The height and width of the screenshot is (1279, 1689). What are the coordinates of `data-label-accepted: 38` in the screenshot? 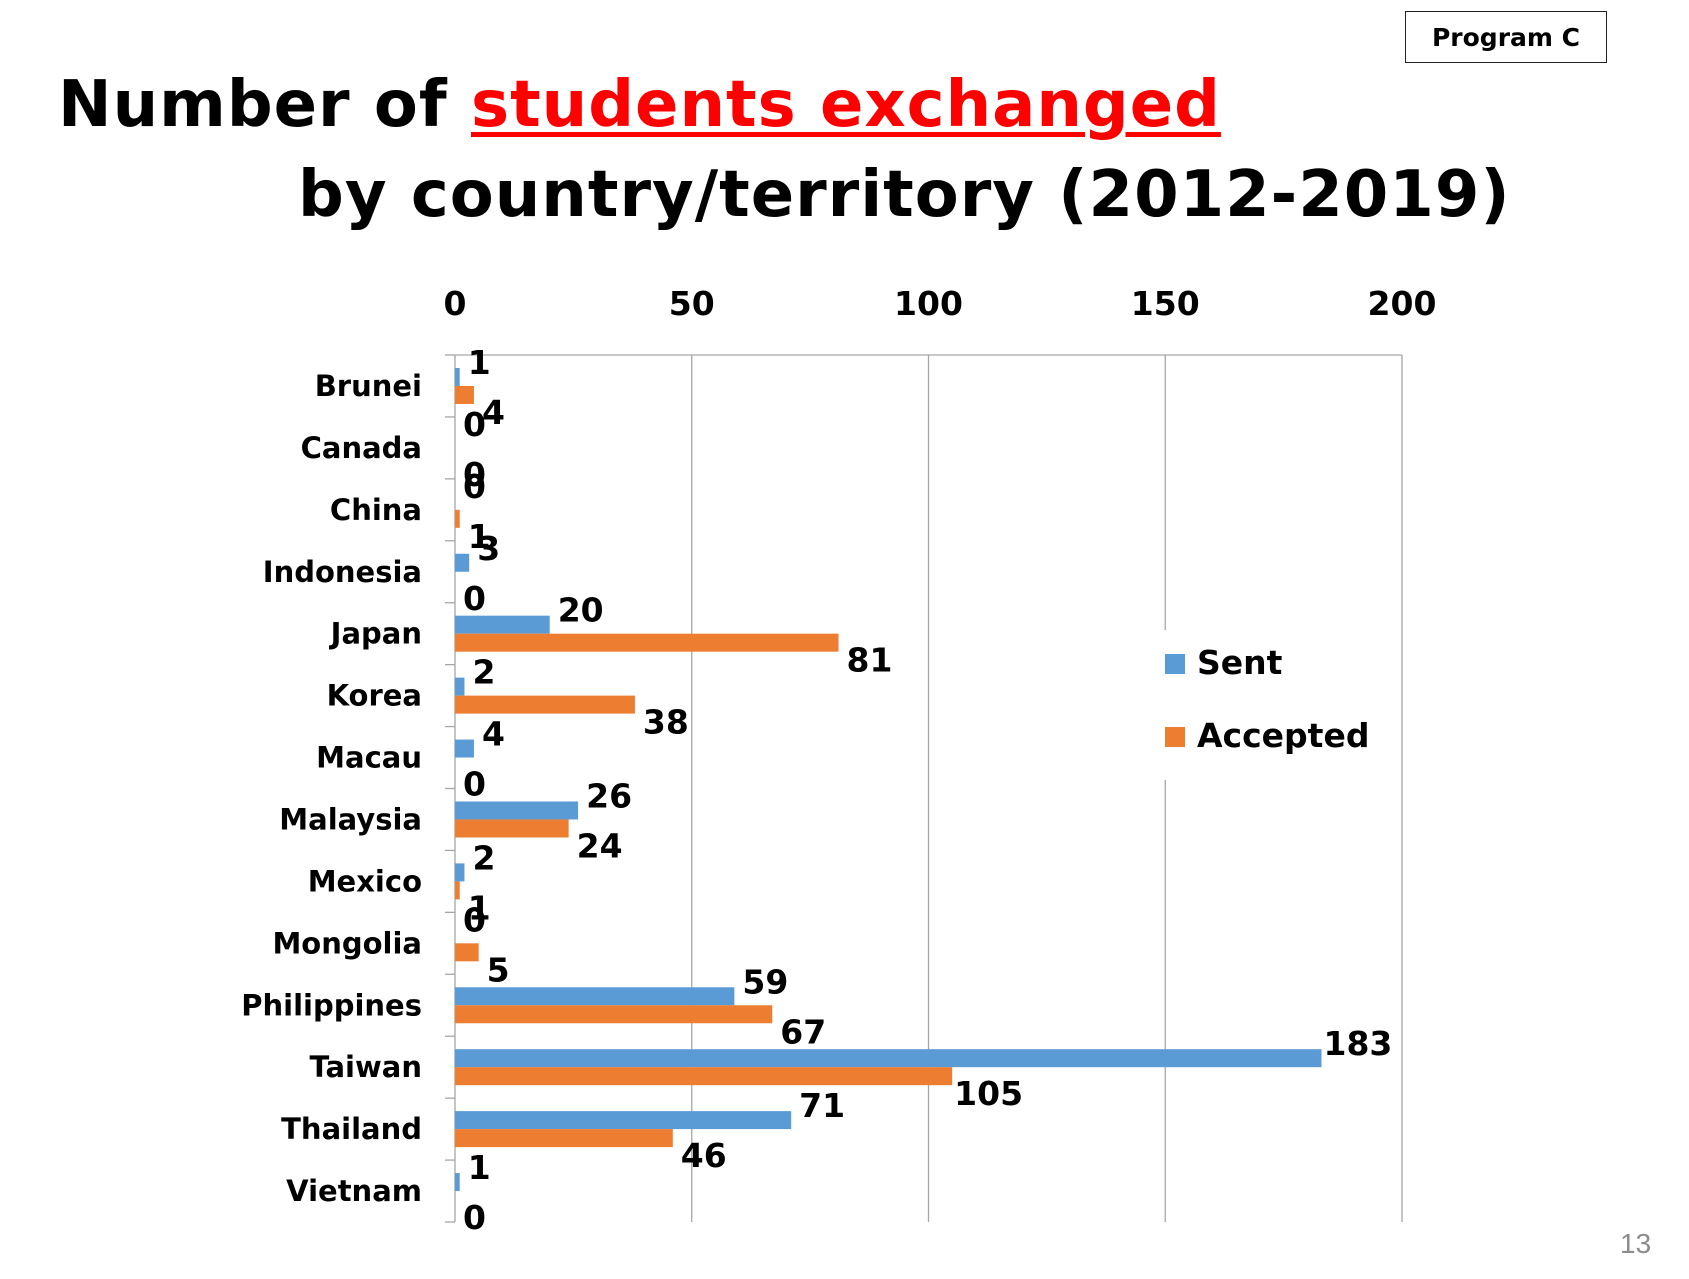 It's located at (666, 722).